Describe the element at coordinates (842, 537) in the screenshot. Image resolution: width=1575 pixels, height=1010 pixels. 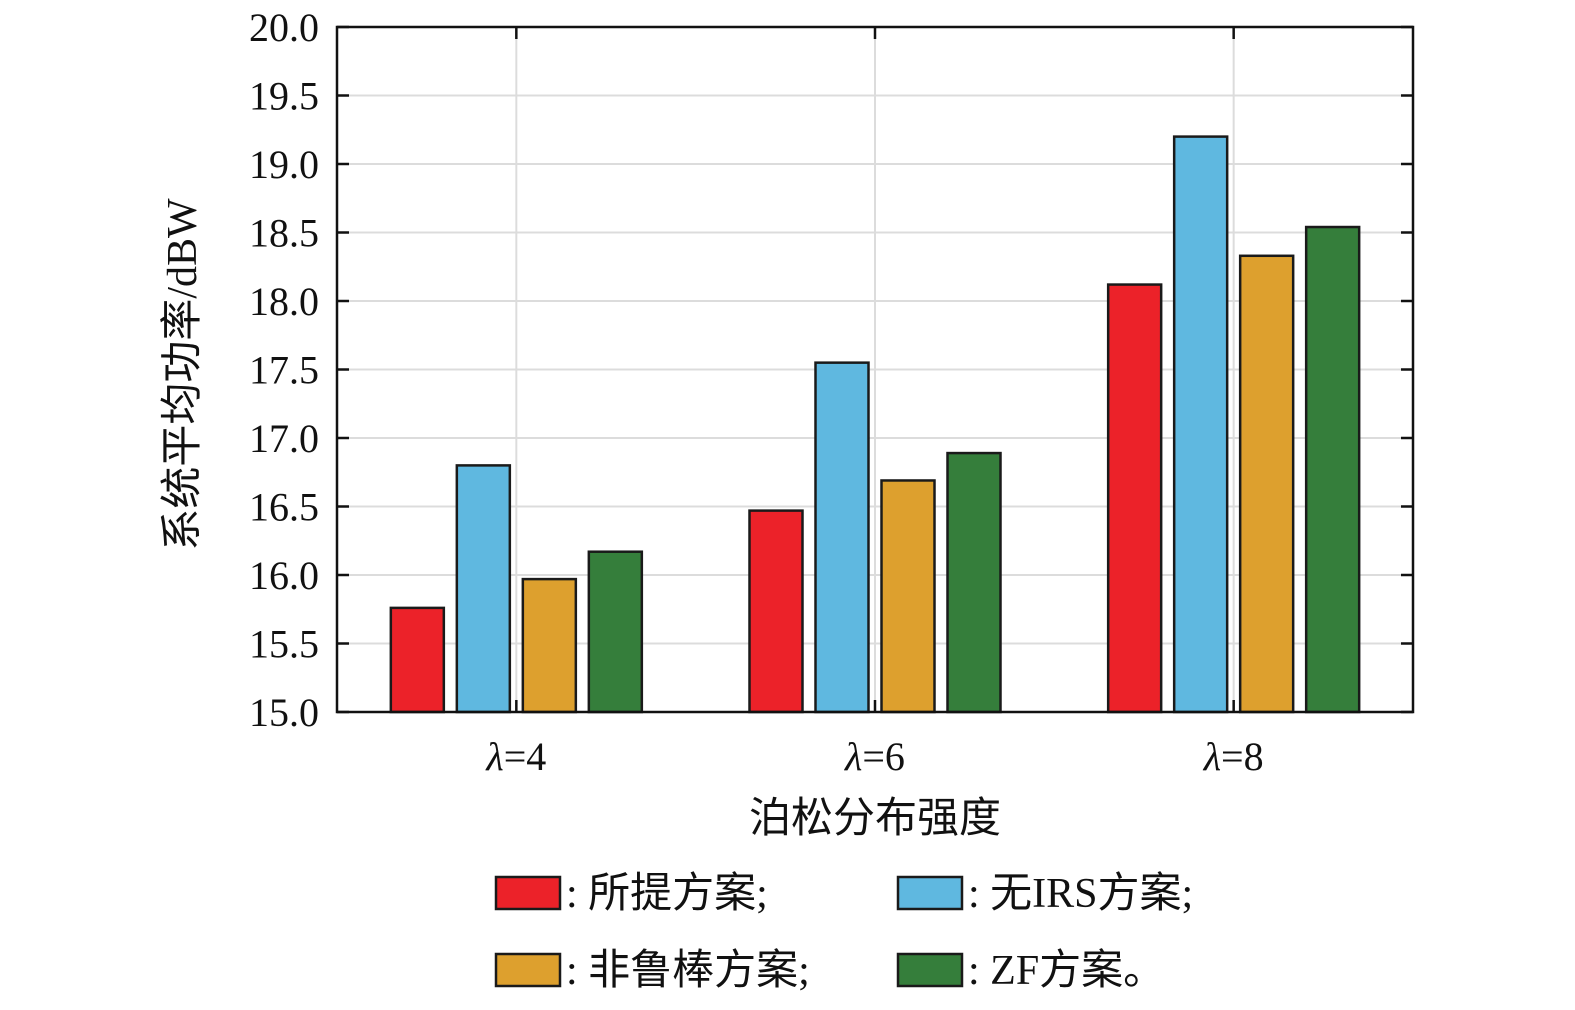
I see `bar-series1-cat1` at that location.